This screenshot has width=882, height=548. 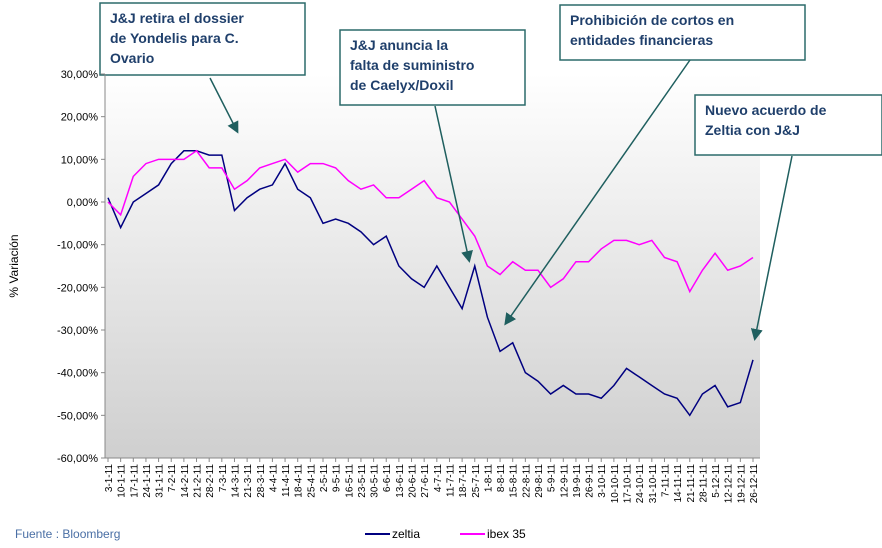 I want to click on y-tick-label: -30,00%, so click(x=77, y=331).